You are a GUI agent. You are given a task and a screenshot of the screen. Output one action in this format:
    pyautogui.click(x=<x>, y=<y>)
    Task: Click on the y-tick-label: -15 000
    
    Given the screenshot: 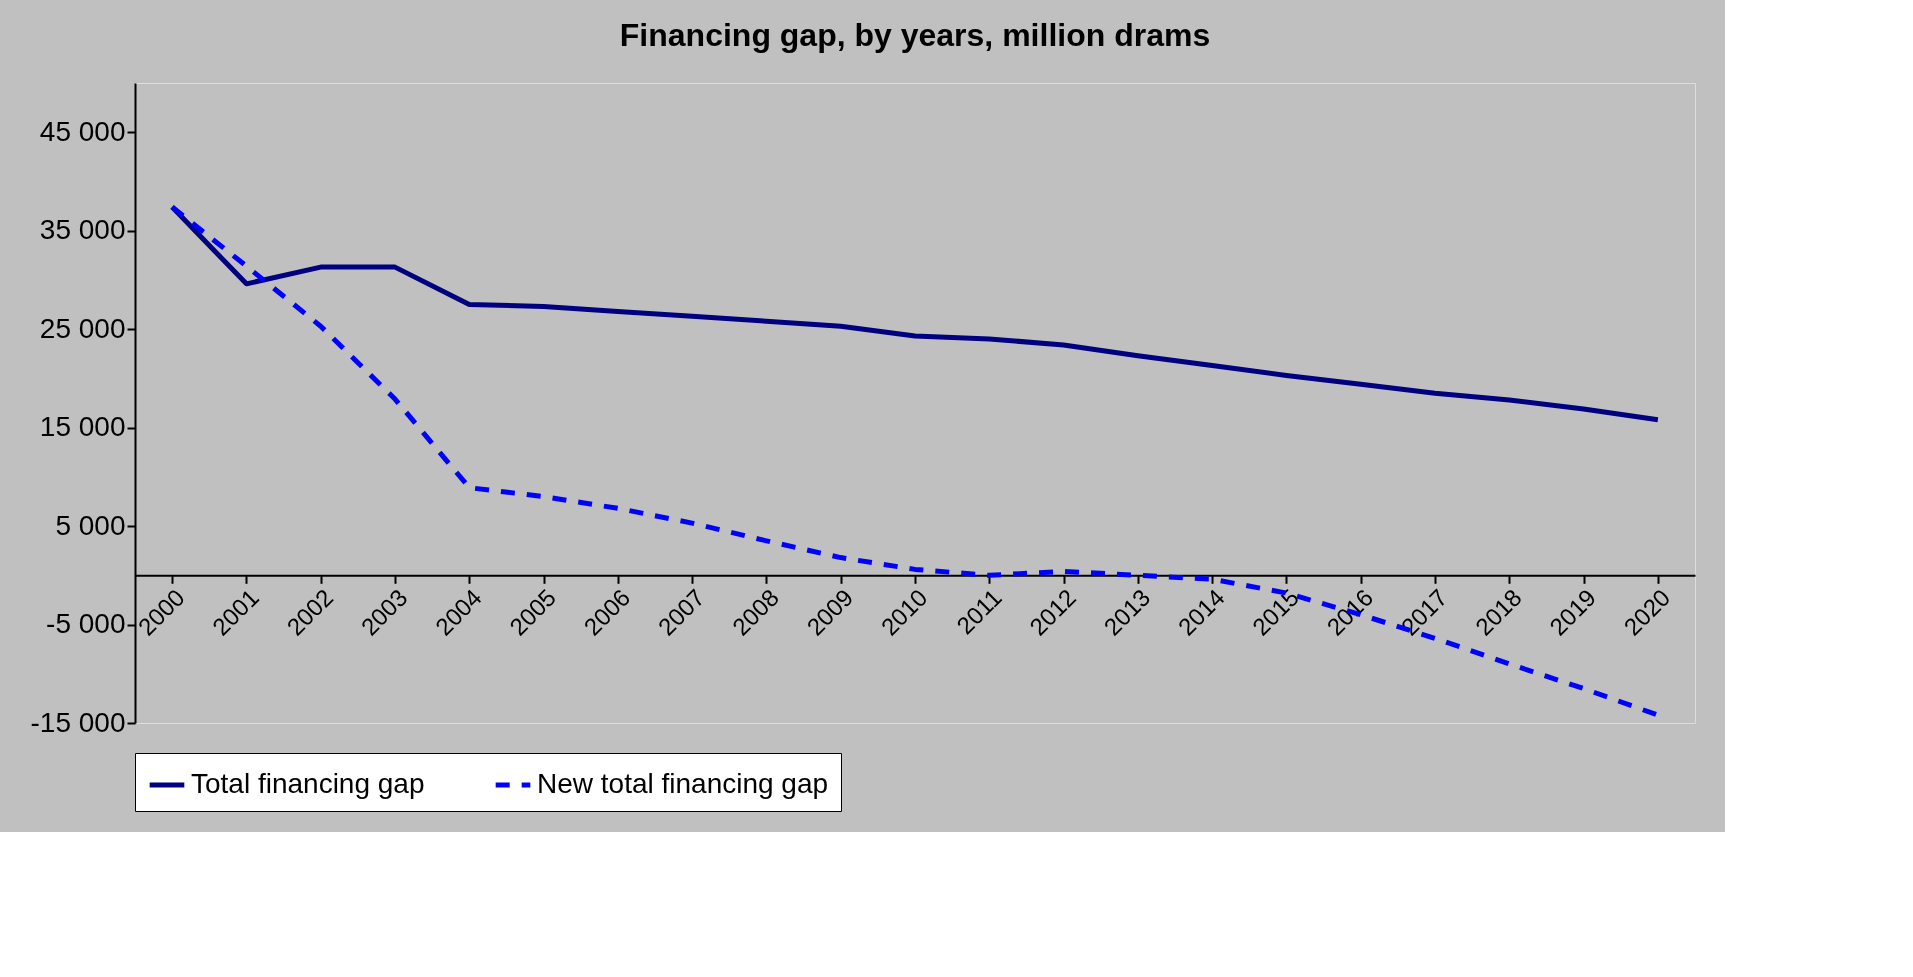 What is the action you would take?
    pyautogui.click(x=78, y=722)
    